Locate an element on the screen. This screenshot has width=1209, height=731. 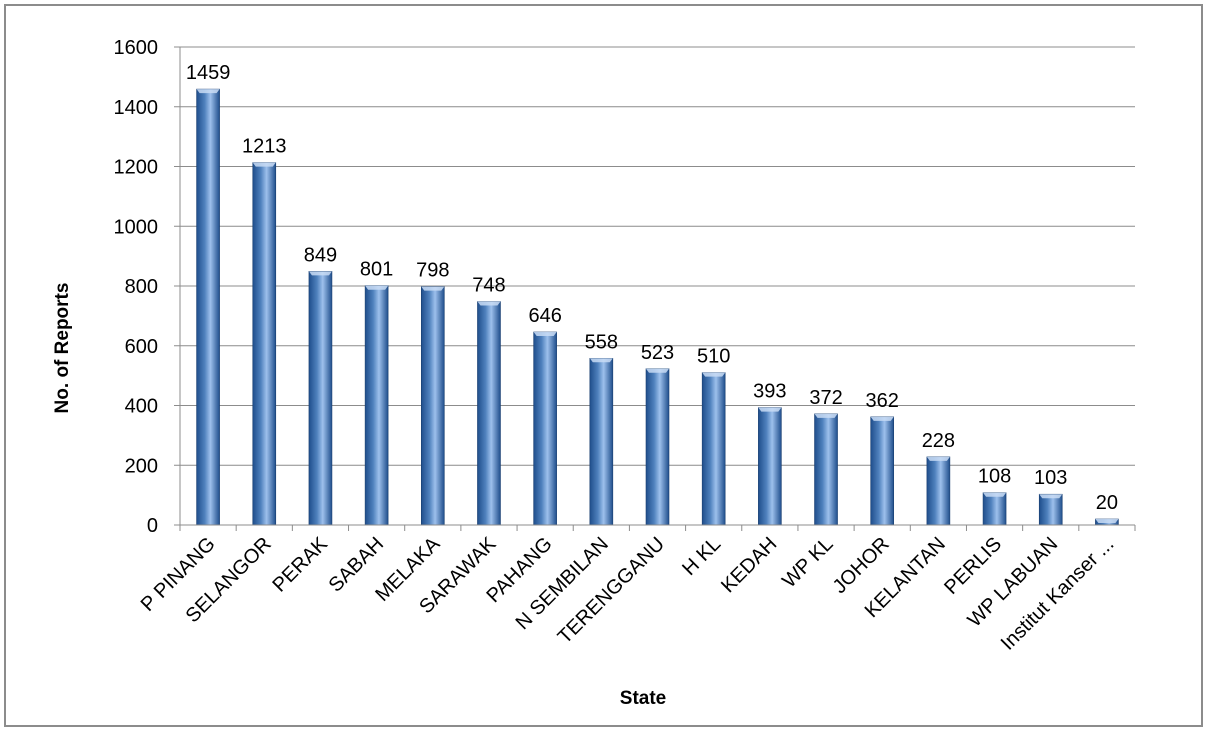
data-label-11: 372 is located at coordinates (825, 398).